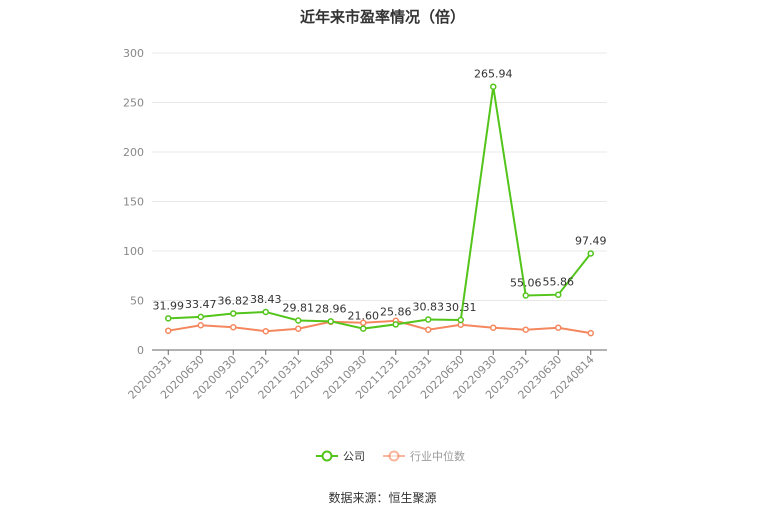 The height and width of the screenshot is (517, 765). What do you see at coordinates (382, 17) in the screenshot?
I see `chart-title: 近年来市盈率情况（倍）` at bounding box center [382, 17].